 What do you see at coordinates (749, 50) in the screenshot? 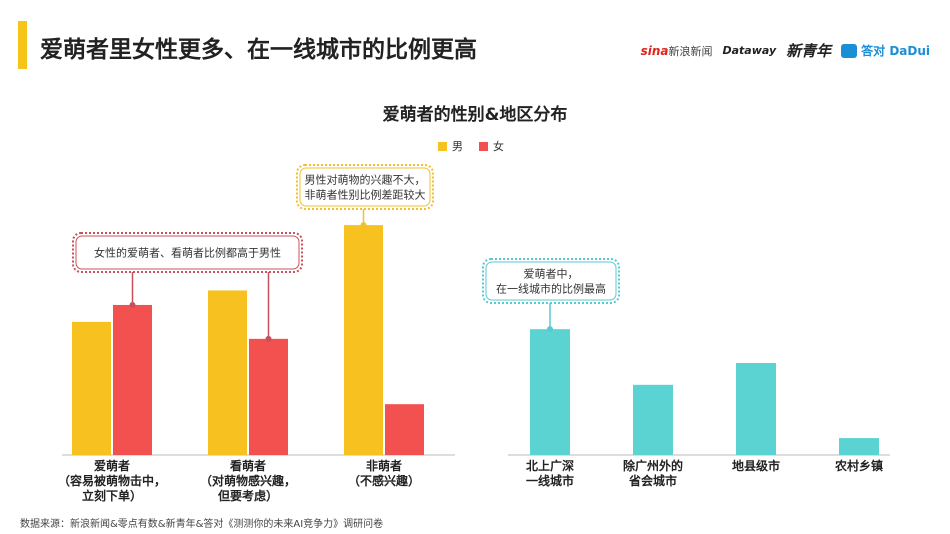
I see `dataway-logo: Dataway` at bounding box center [749, 50].